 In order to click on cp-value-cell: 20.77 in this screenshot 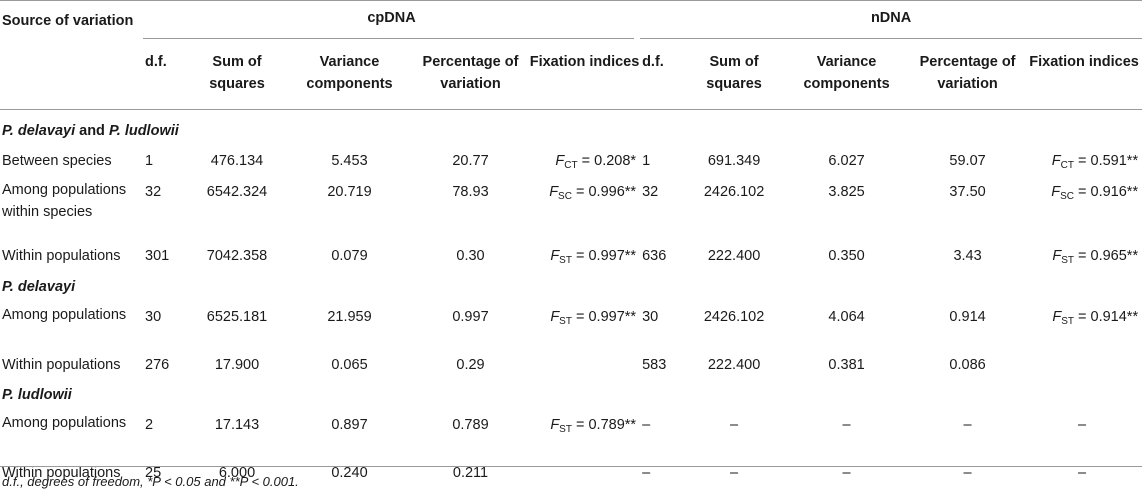, I will do `click(470, 161)`.